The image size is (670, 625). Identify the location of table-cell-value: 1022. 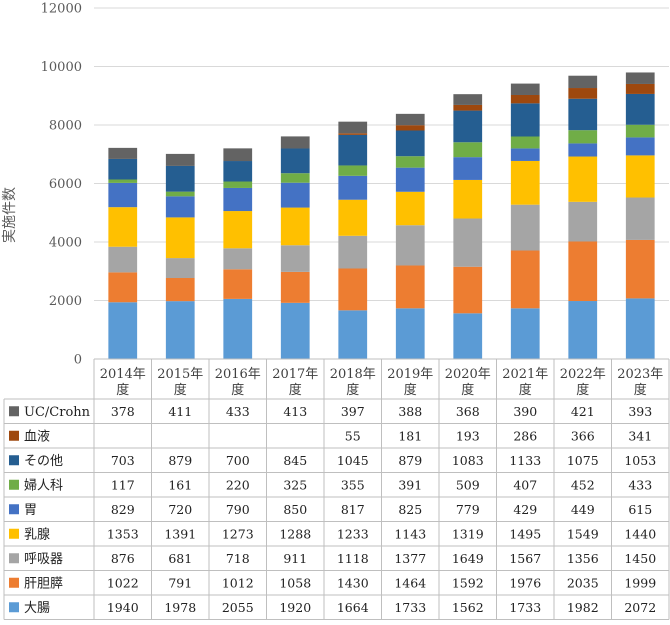
(123, 582).